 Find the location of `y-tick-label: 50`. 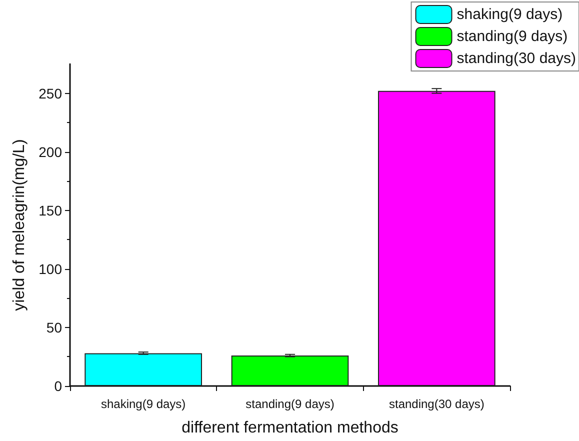

y-tick-label: 50 is located at coordinates (54, 327).